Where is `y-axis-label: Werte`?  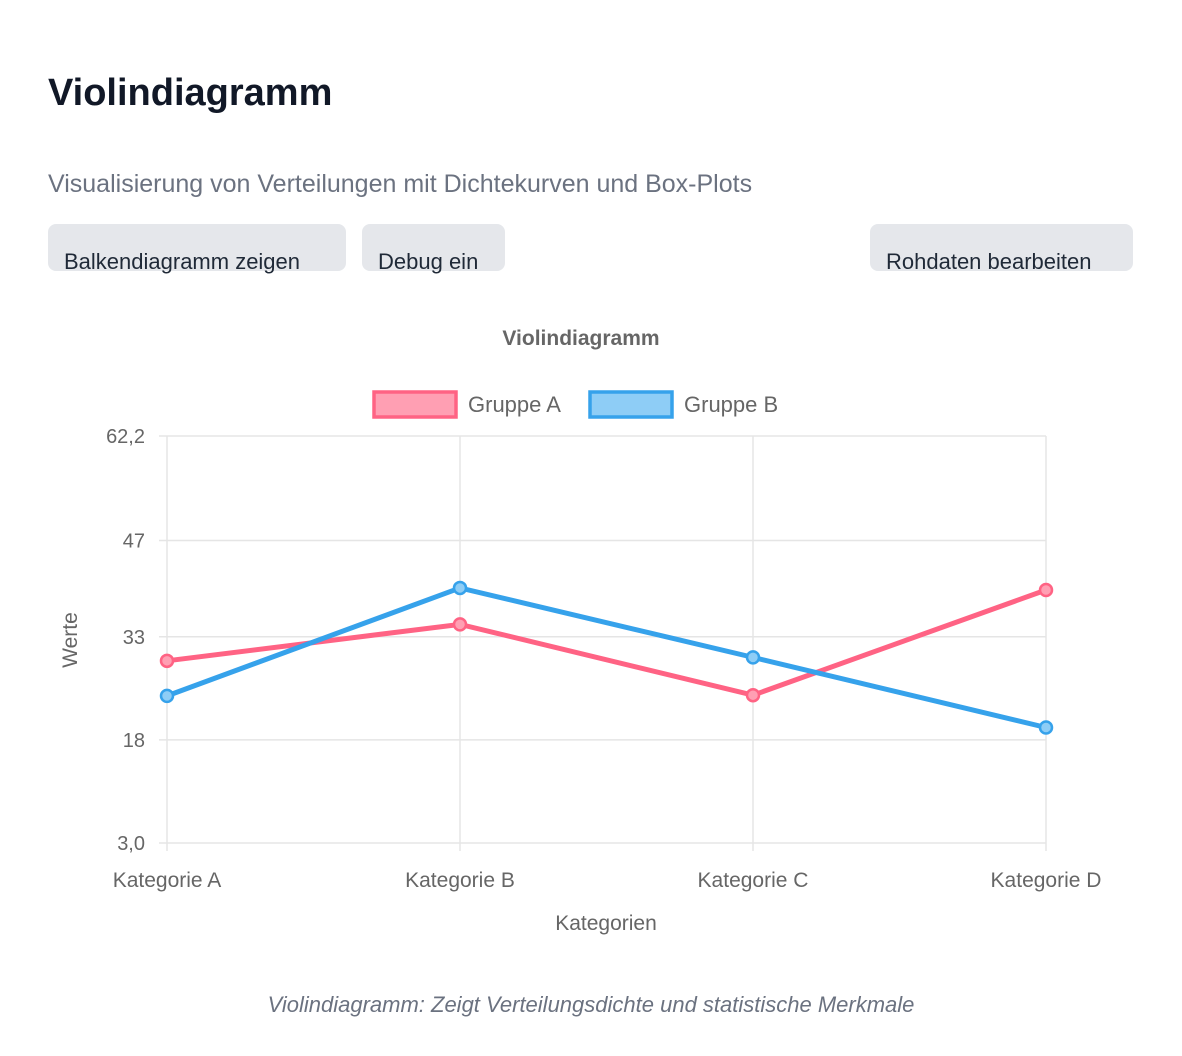 y-axis-label: Werte is located at coordinates (70, 640).